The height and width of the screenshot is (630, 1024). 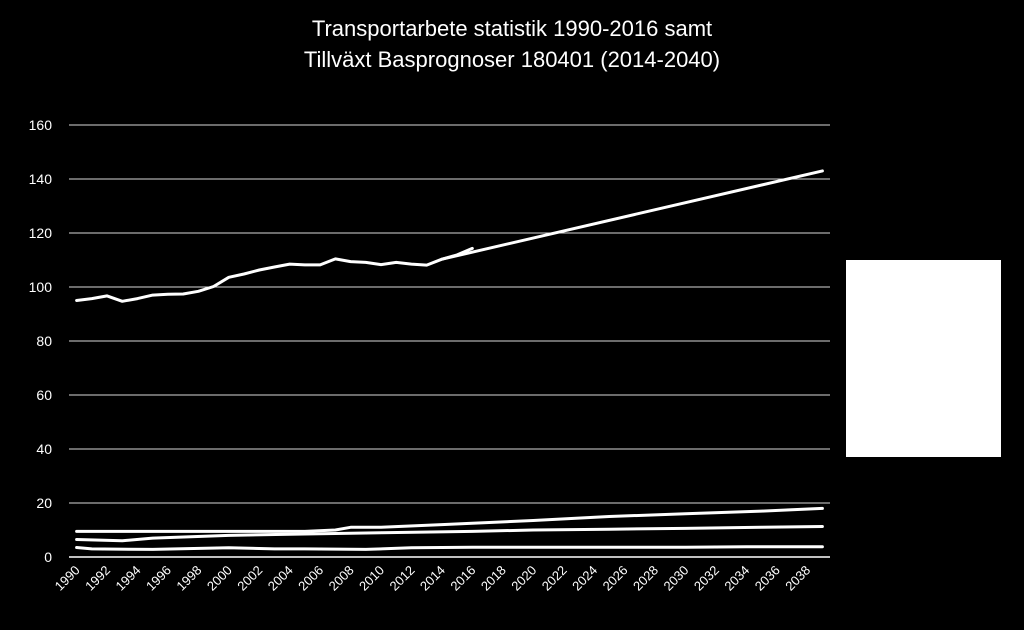 I want to click on legend-box, so click(x=923, y=358).